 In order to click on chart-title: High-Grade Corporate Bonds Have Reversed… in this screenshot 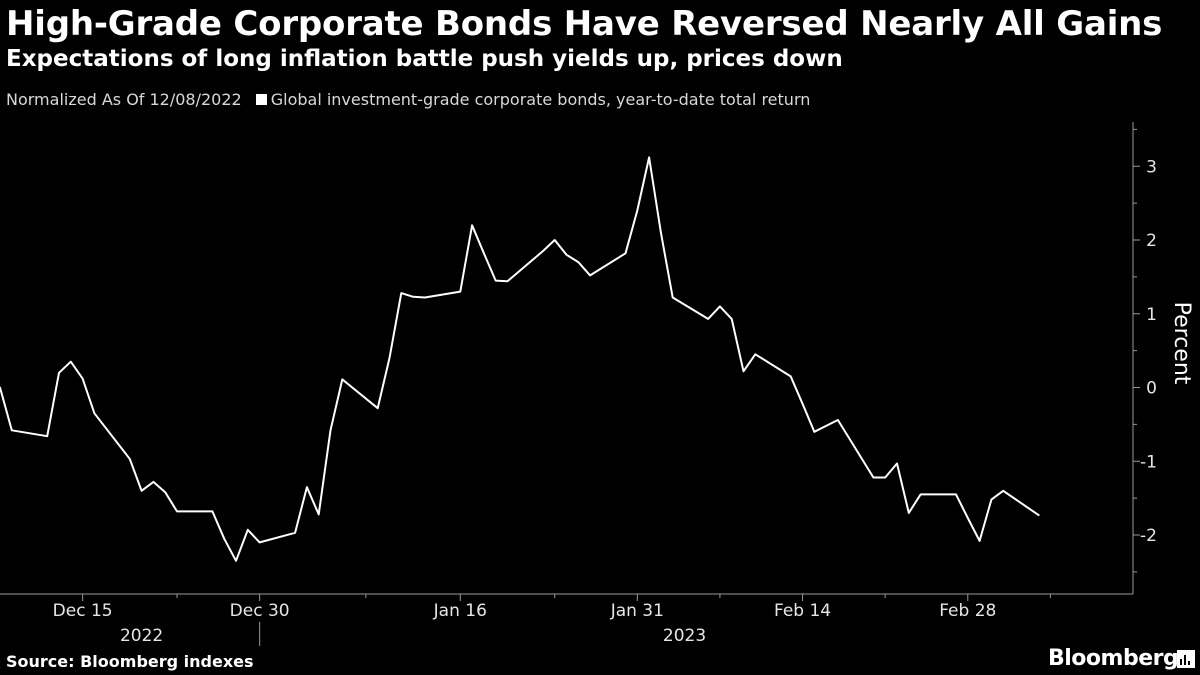, I will do `click(584, 24)`.